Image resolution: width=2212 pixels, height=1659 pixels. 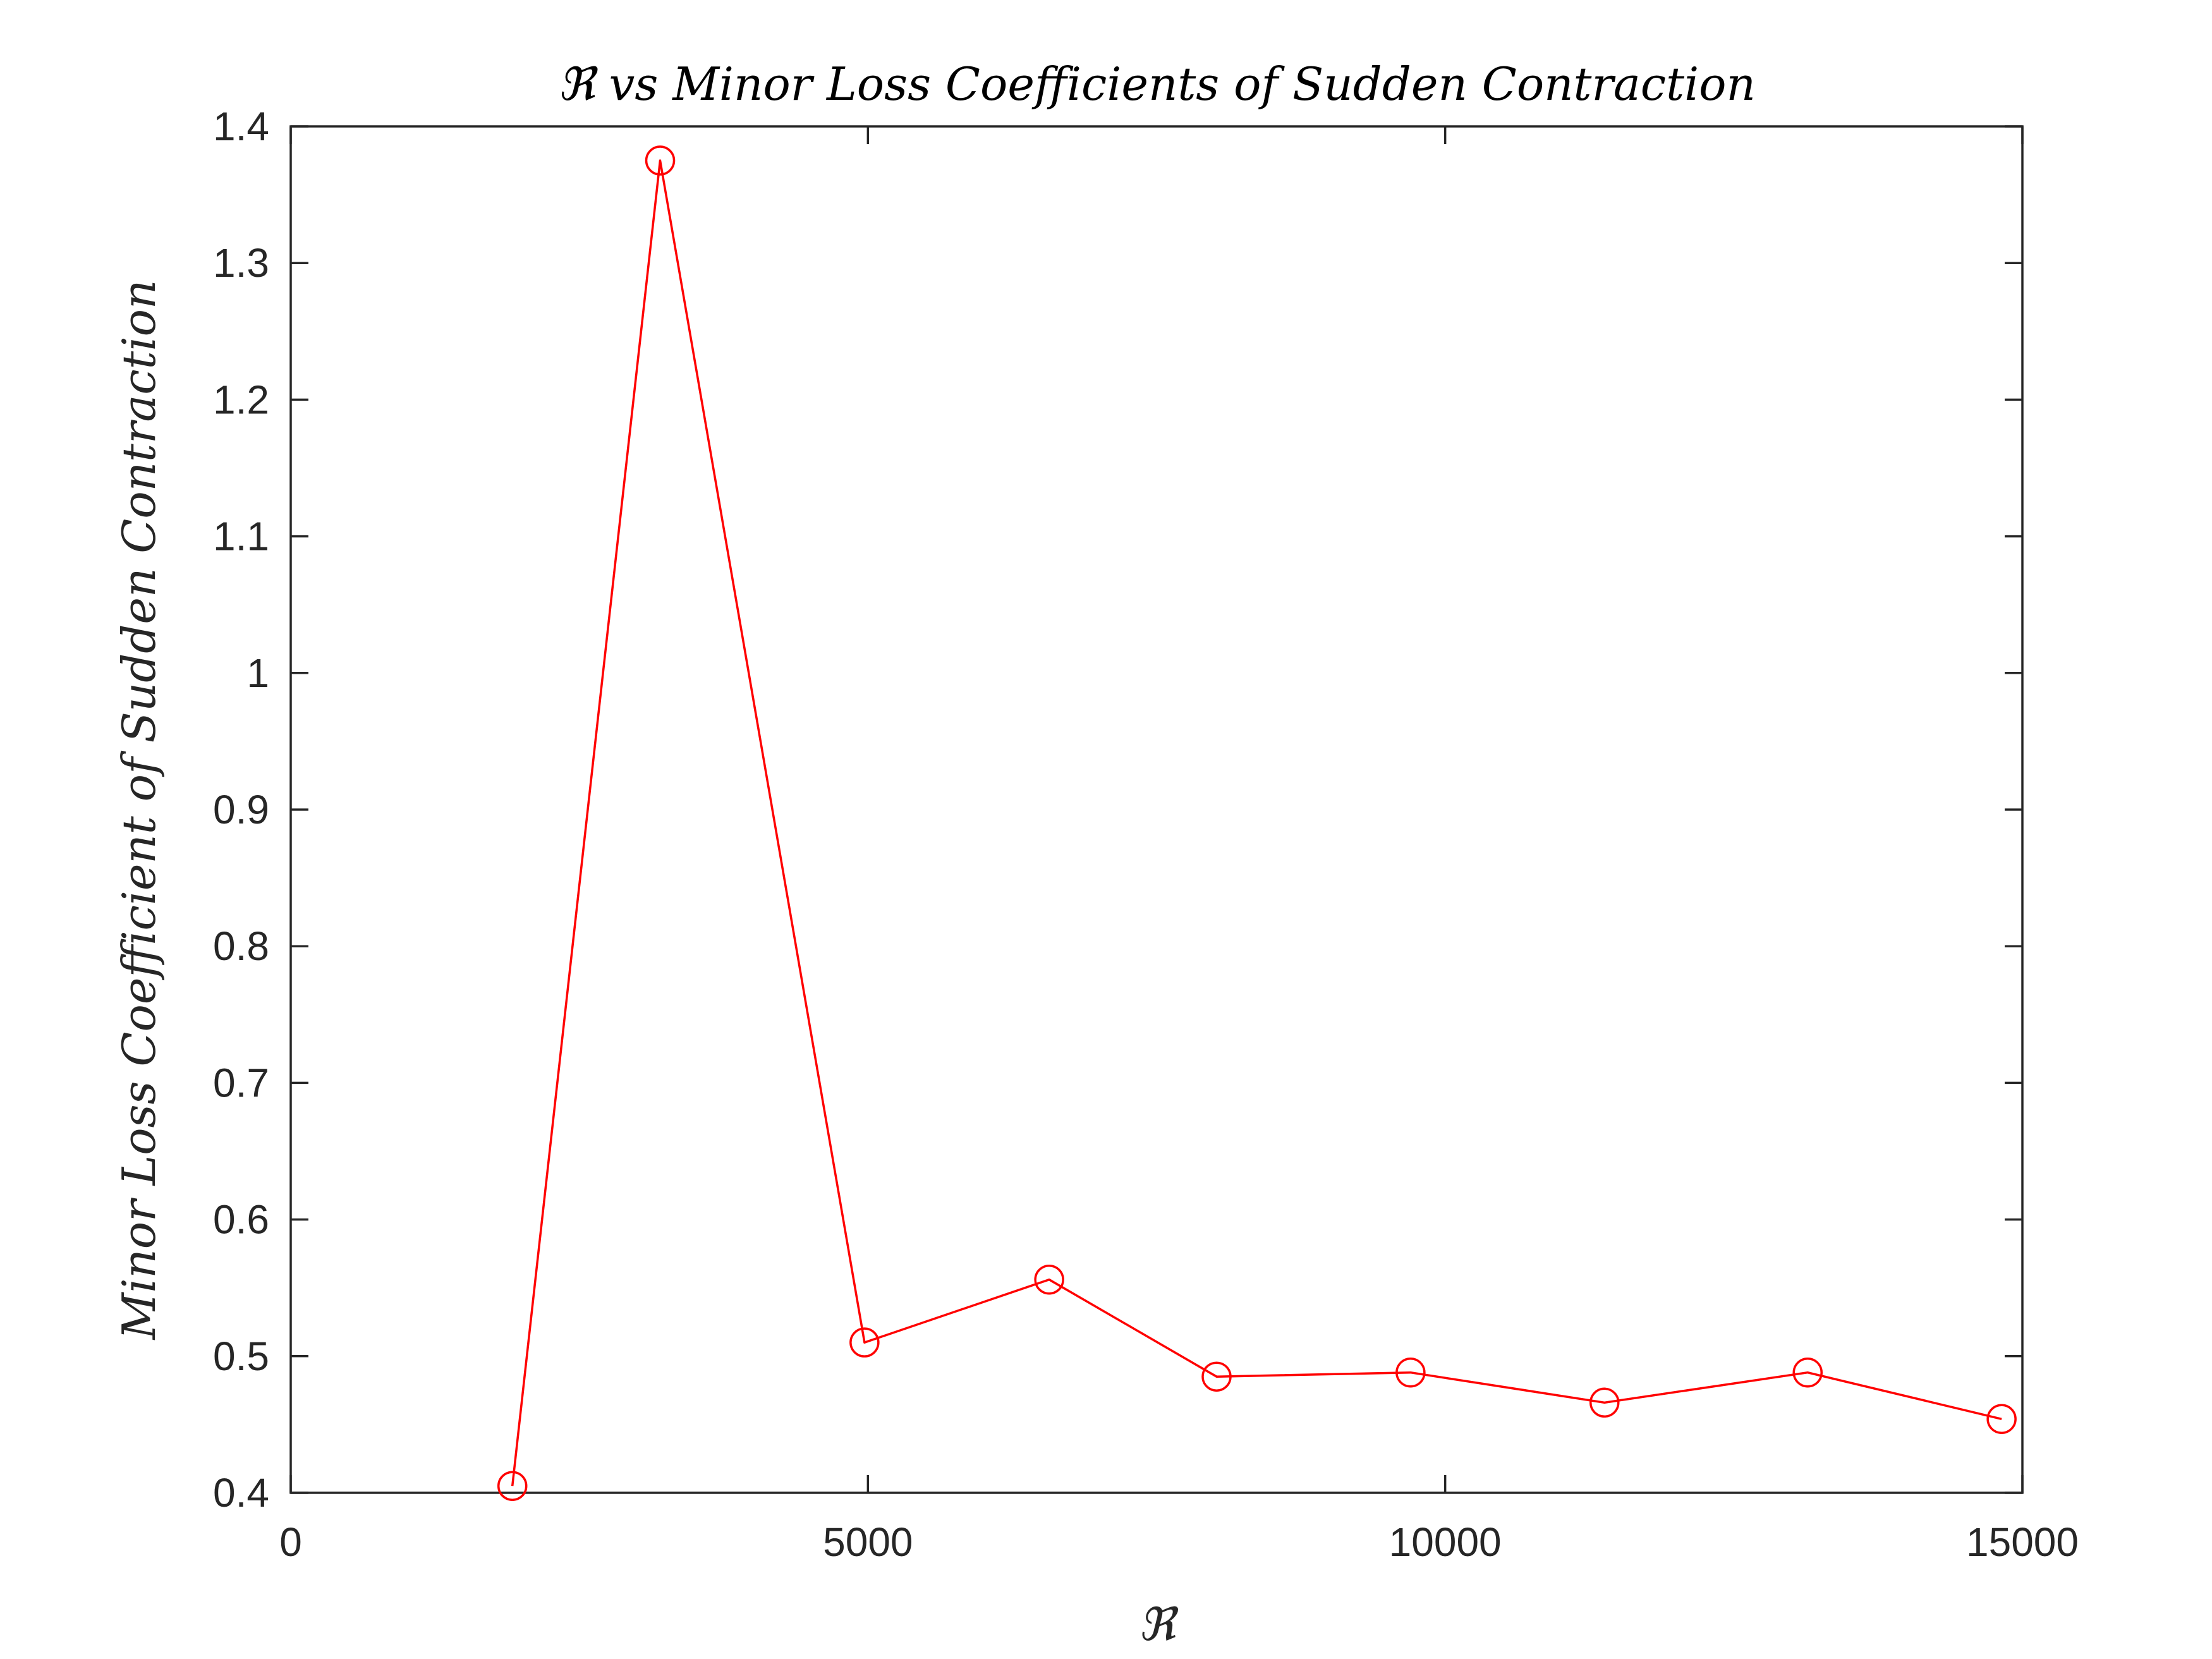 What do you see at coordinates (241, 263) in the screenshot?
I see `y-tick-label: 1.3` at bounding box center [241, 263].